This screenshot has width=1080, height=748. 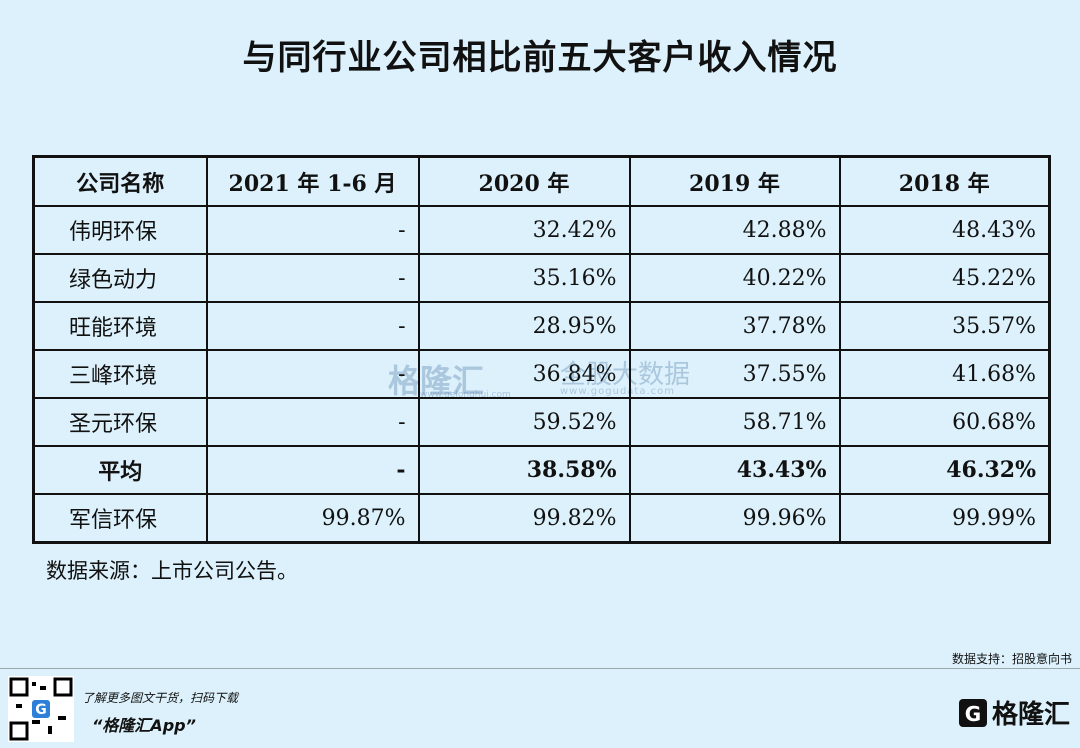 I want to click on table-row: 平均 -38.58% 43.43% 46.32%, so click(x=541, y=470).